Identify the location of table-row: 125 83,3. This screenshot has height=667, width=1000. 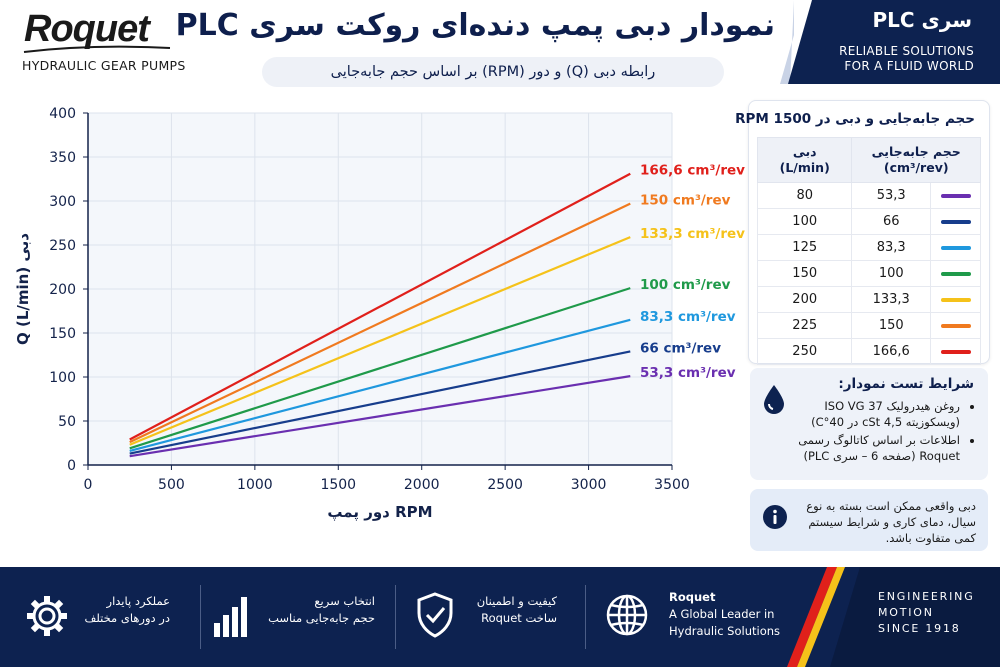
(868, 247).